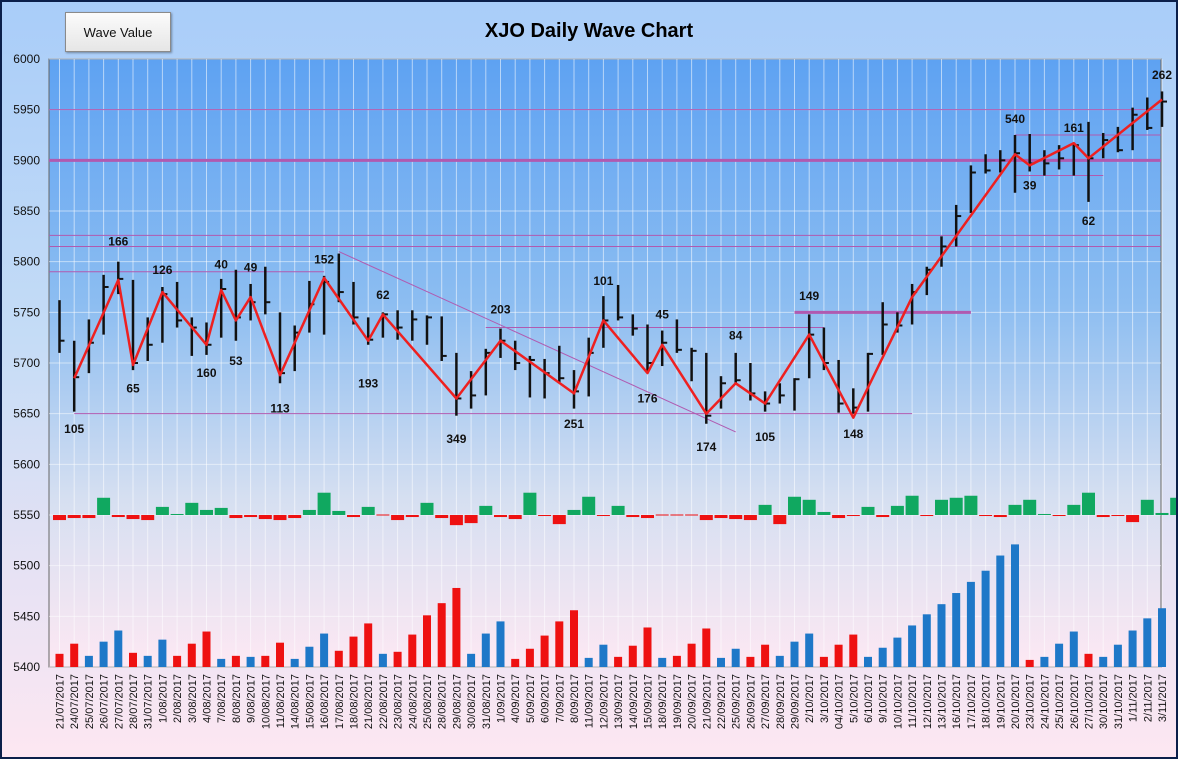 This screenshot has width=1178, height=759. Describe the element at coordinates (252, 698) in the screenshot. I see `x-tick-label: 9/08/2017` at that location.